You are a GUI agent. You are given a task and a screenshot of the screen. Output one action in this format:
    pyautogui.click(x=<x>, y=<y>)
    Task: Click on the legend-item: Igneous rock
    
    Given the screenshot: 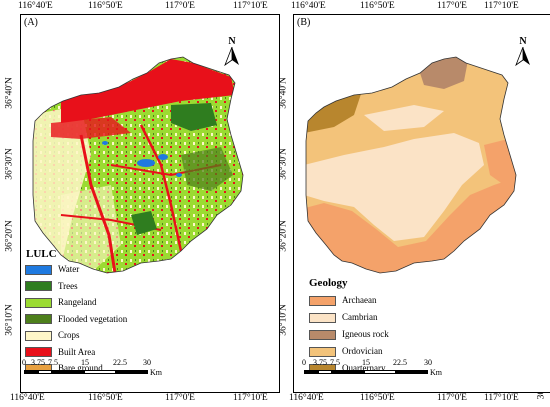 What is the action you would take?
    pyautogui.click(x=349, y=334)
    